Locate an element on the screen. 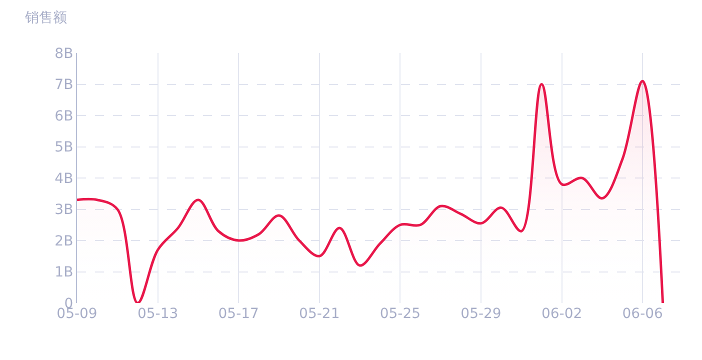 The width and height of the screenshot is (702, 360). x-tick-label: 05-13 is located at coordinates (157, 314).